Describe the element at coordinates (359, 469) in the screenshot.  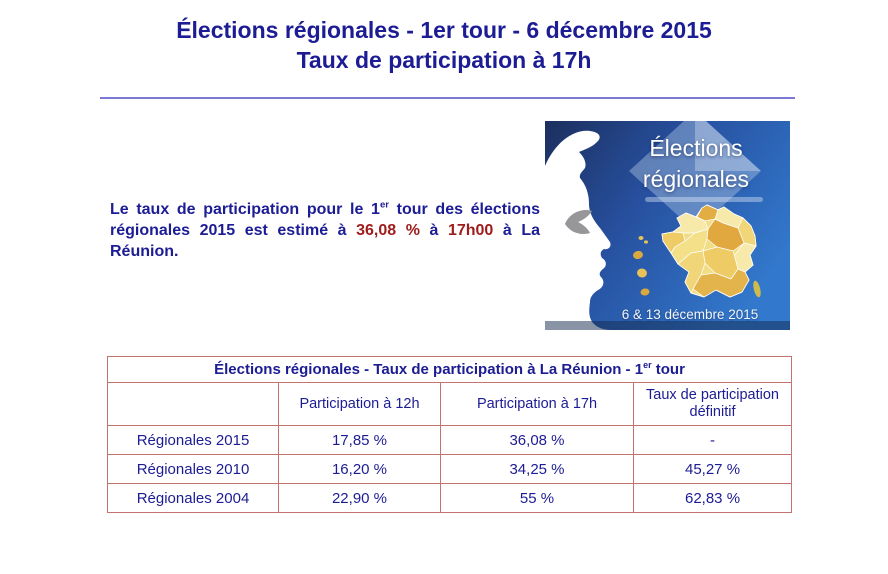
I see `cell-participation-12h: 16,20 %` at that location.